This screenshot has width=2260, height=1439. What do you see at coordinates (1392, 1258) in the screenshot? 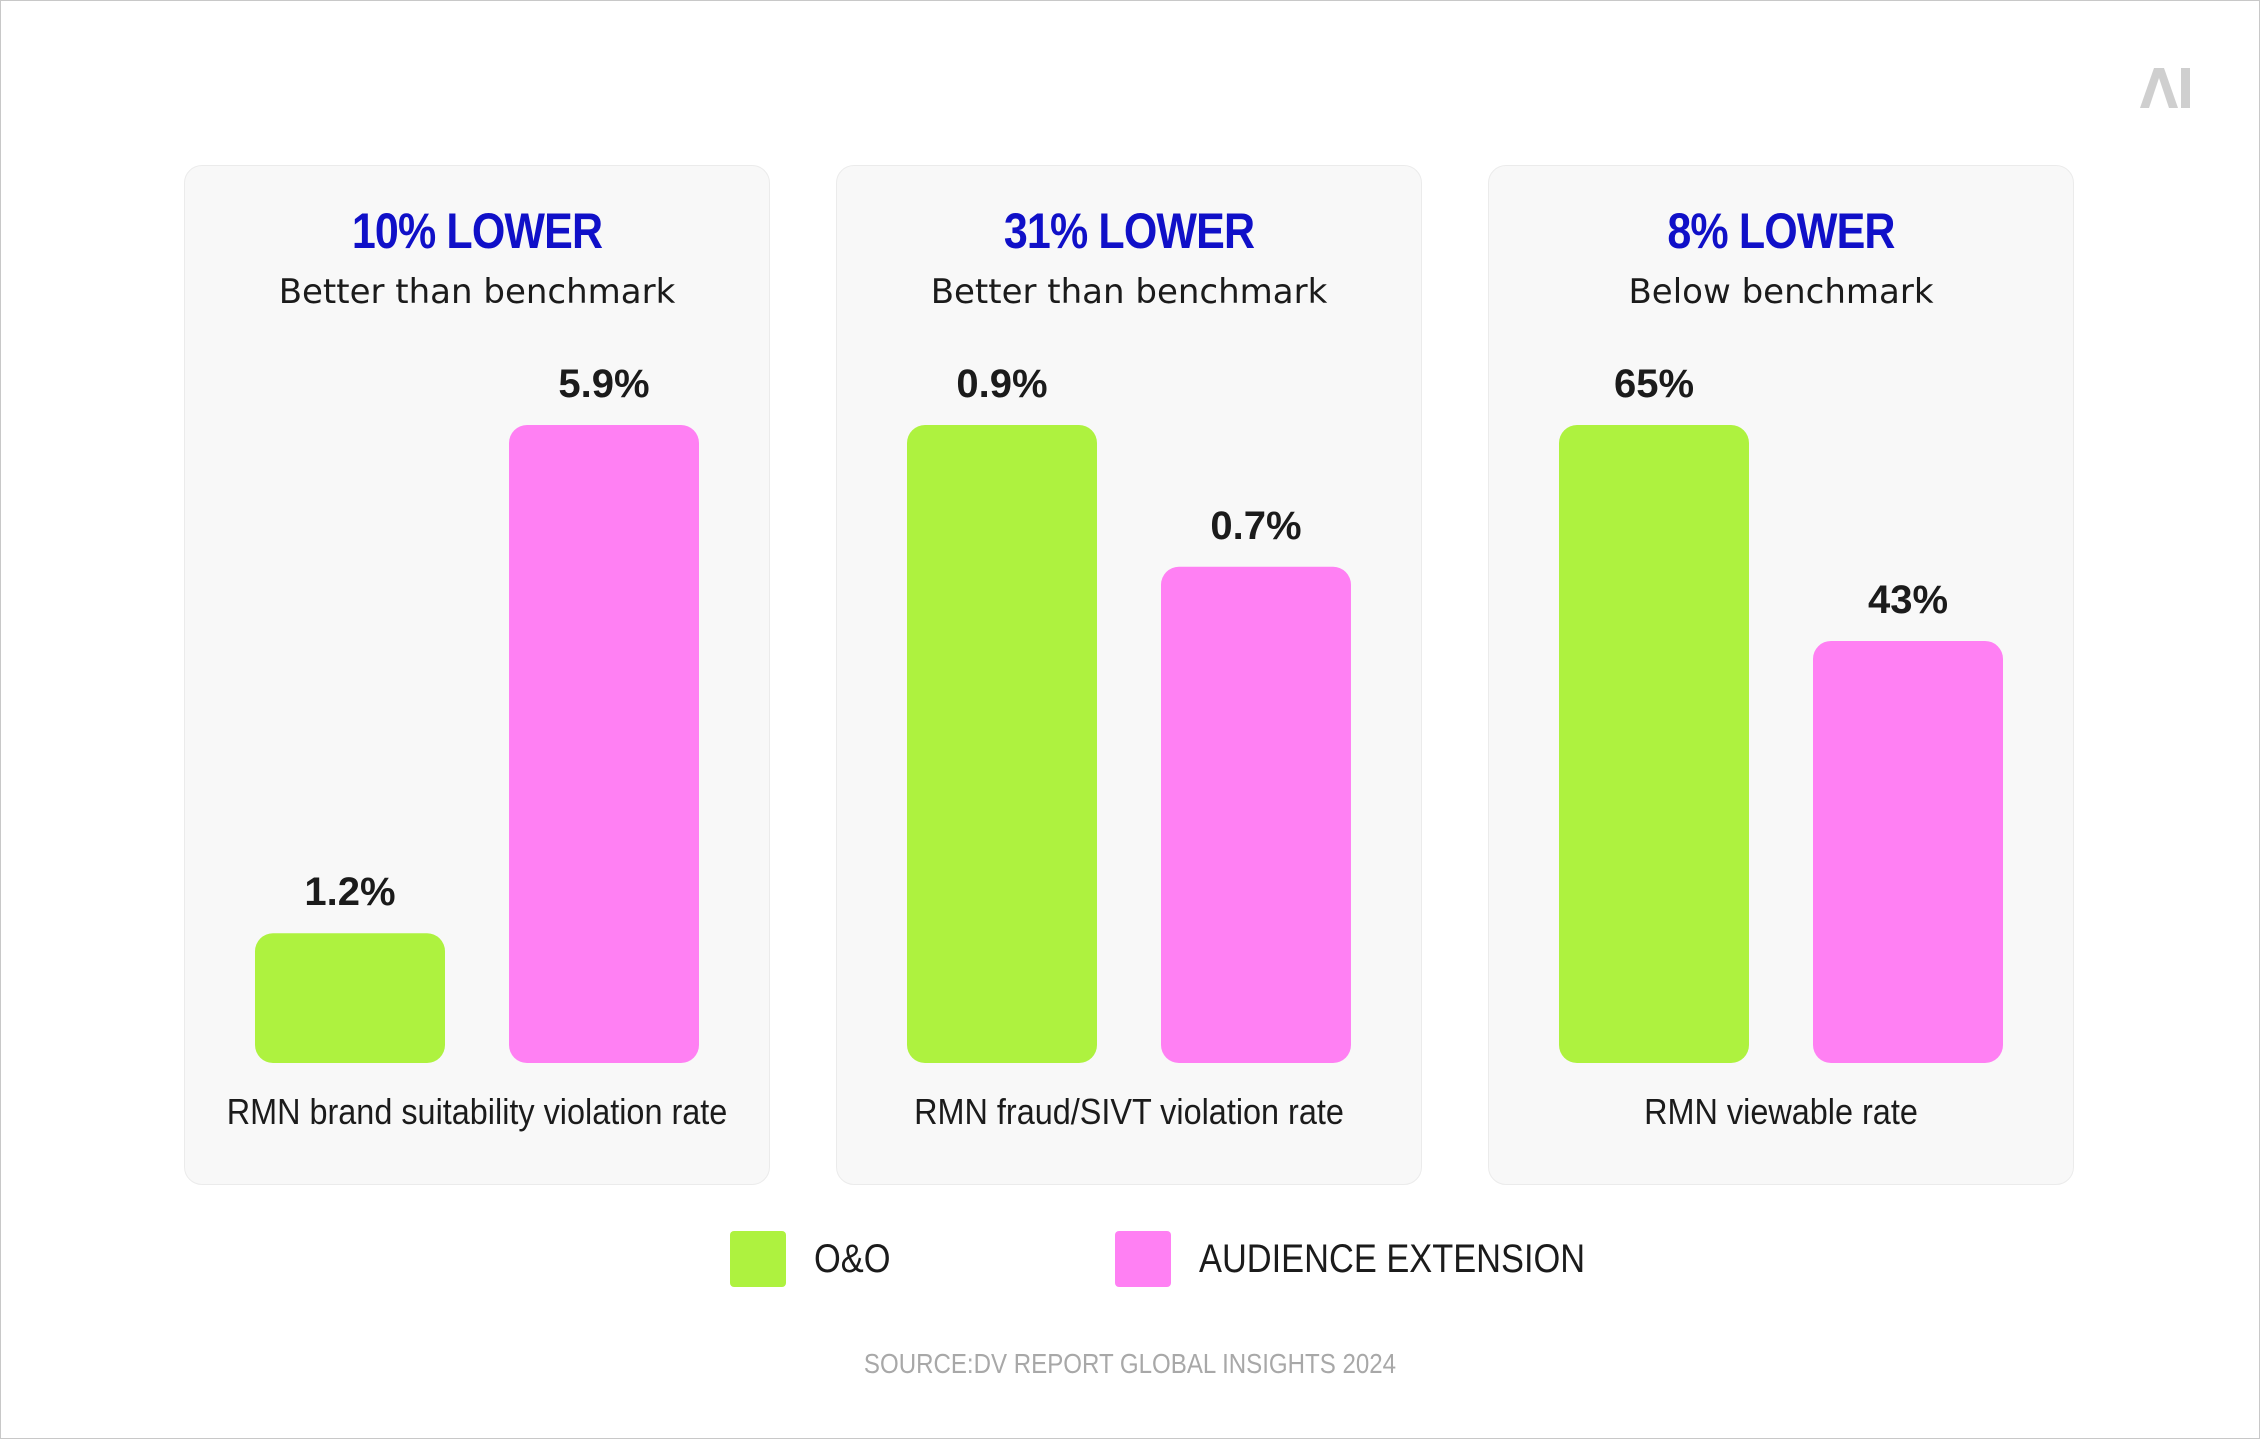
I see `legend-label: AUDIENCE EXTENSION` at bounding box center [1392, 1258].